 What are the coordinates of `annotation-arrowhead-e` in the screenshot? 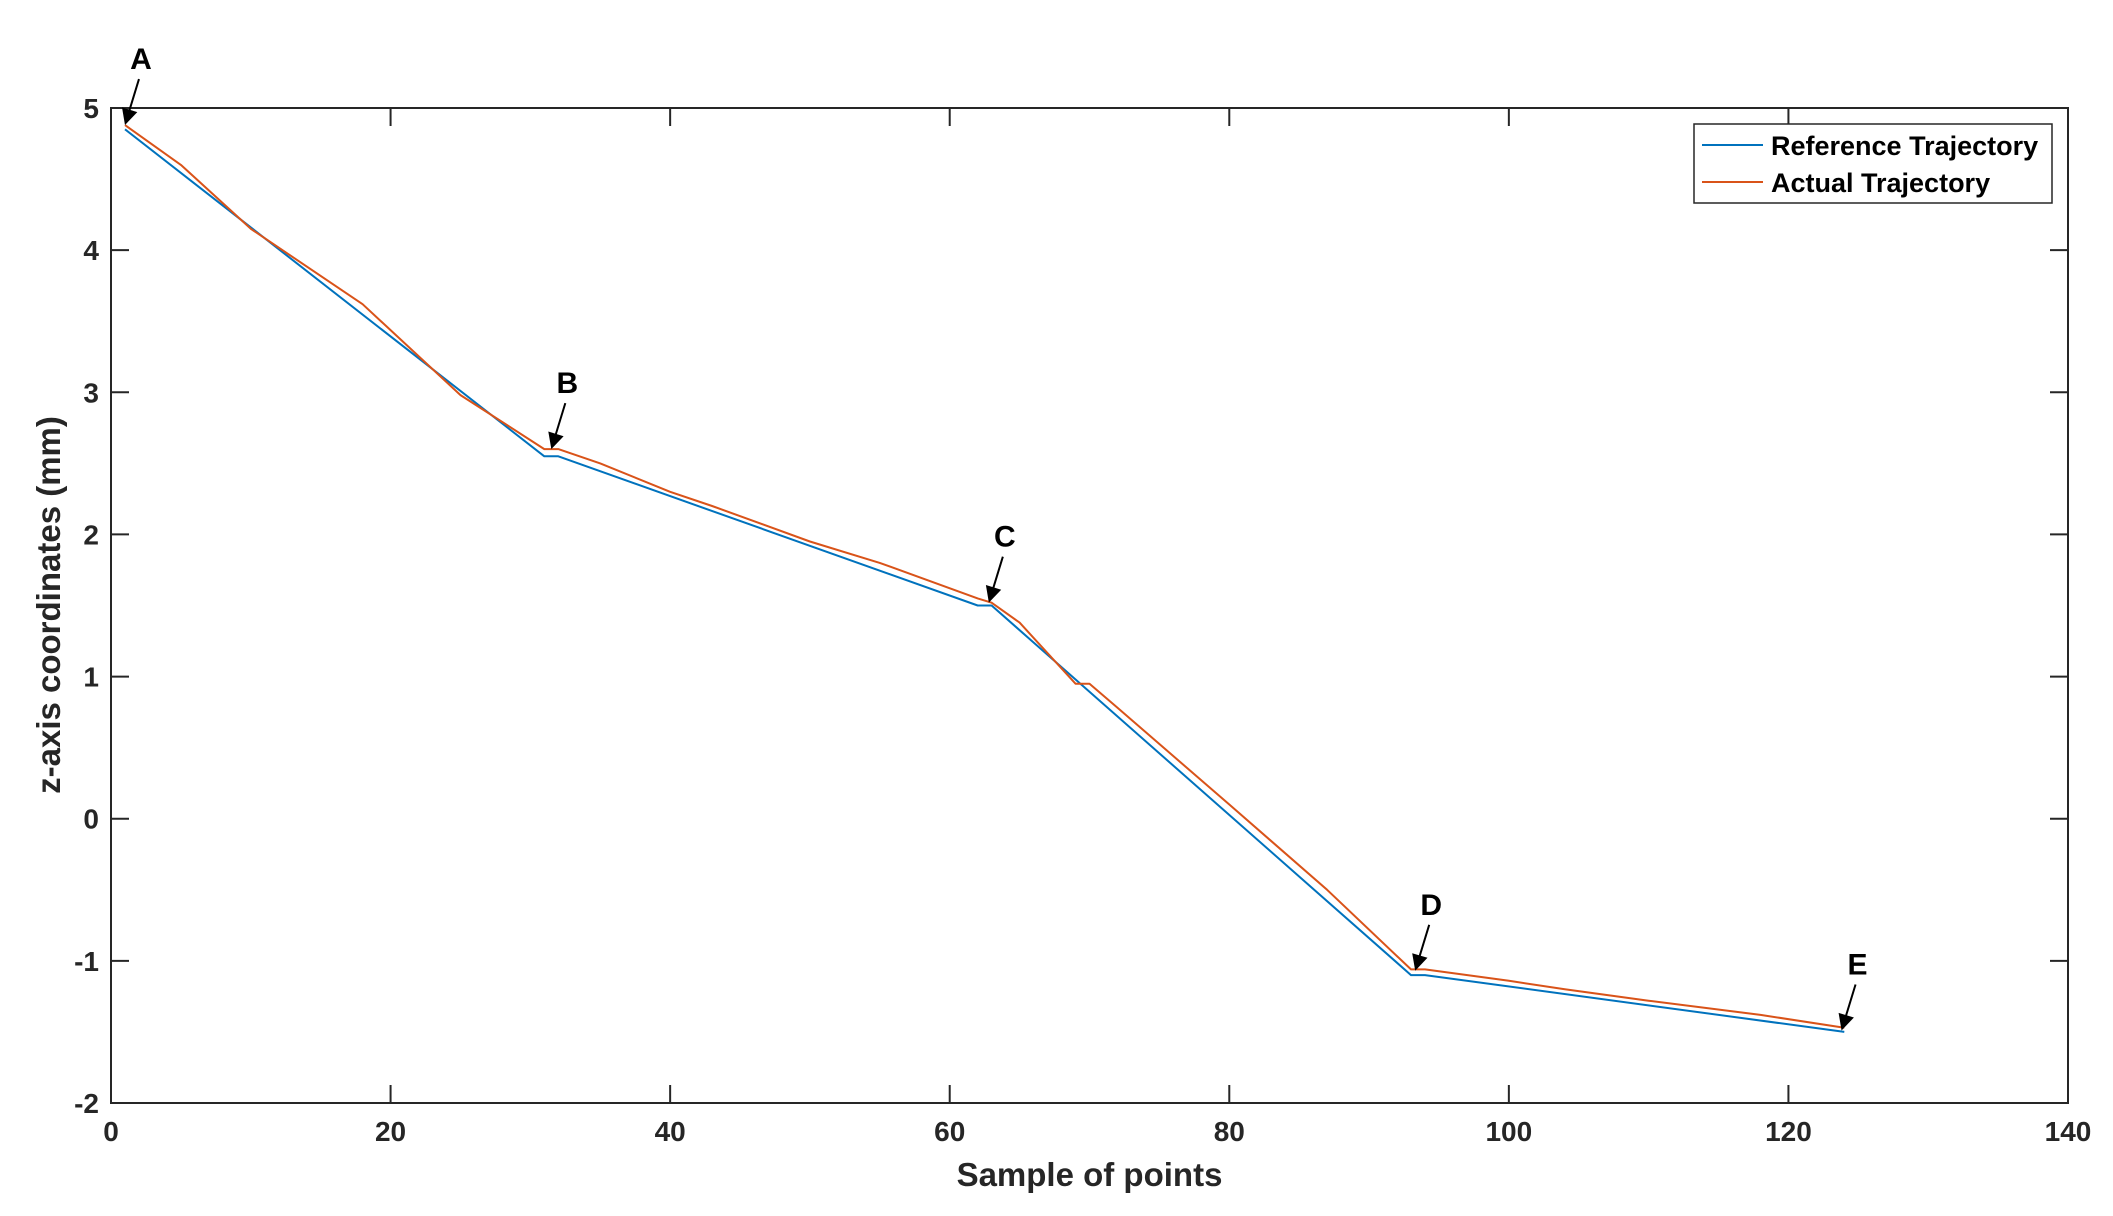 It's located at (1846, 1021).